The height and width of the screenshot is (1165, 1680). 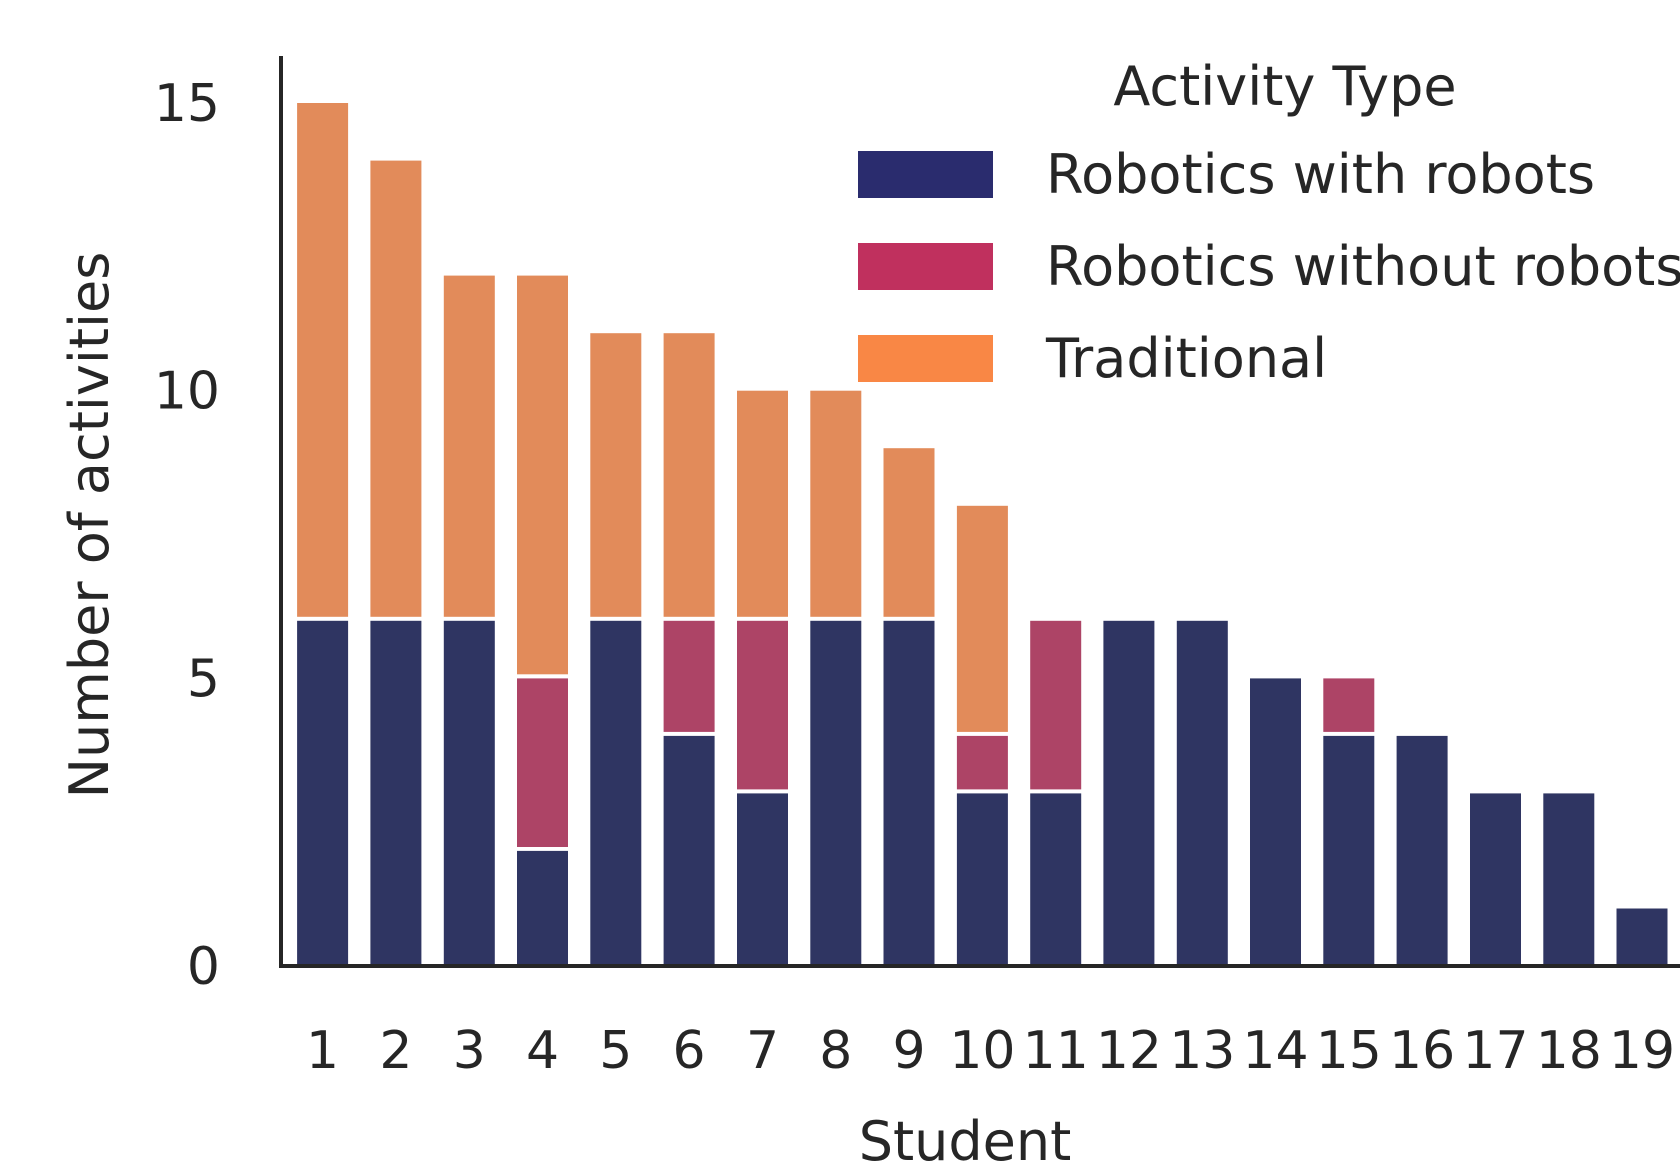 I want to click on x-tick-label: 19, so click(x=1642, y=1051).